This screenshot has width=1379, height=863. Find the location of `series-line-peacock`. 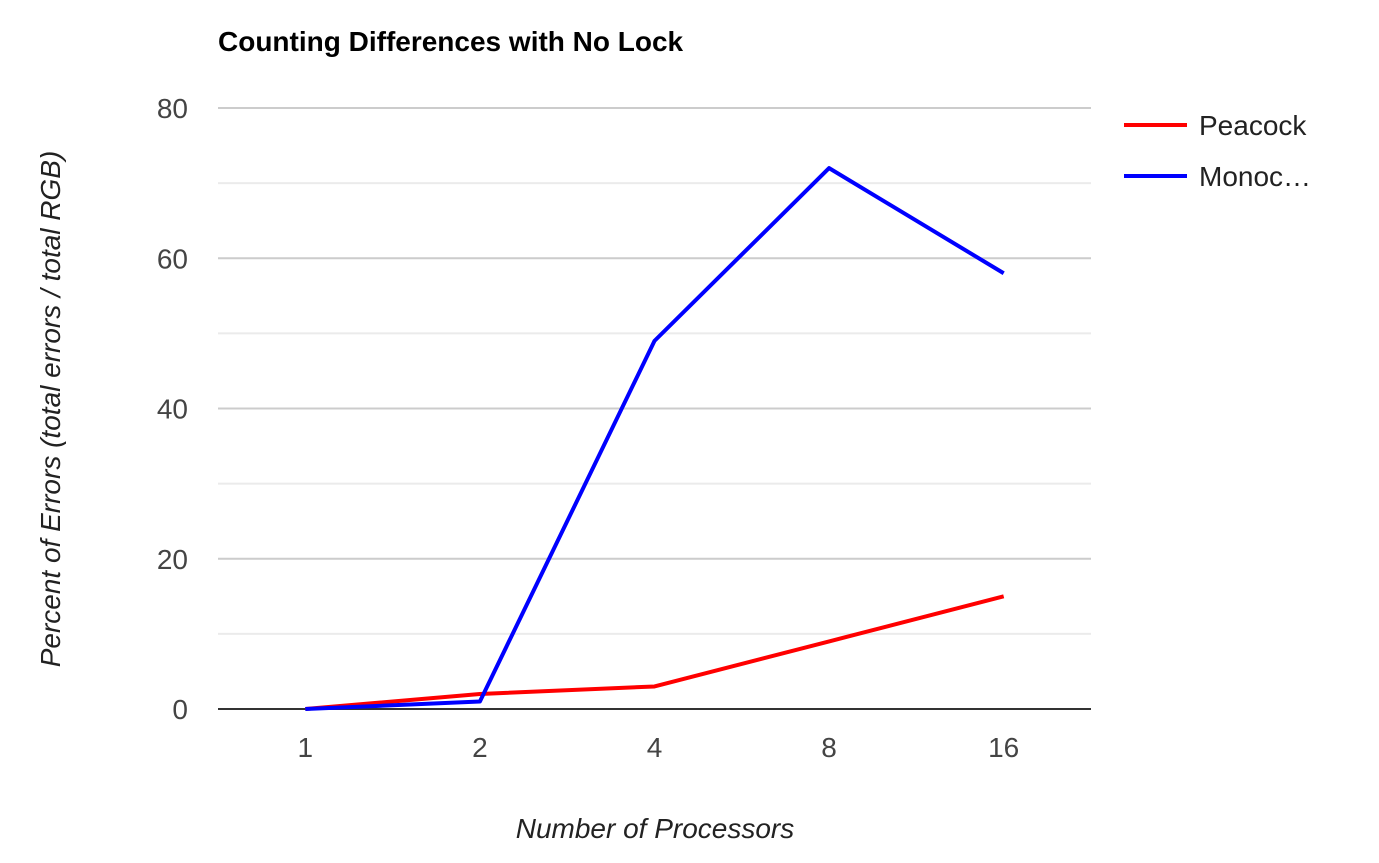

series-line-peacock is located at coordinates (655, 652).